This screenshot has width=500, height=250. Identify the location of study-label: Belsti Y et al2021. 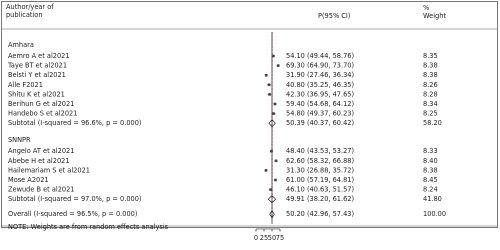
(37, 75).